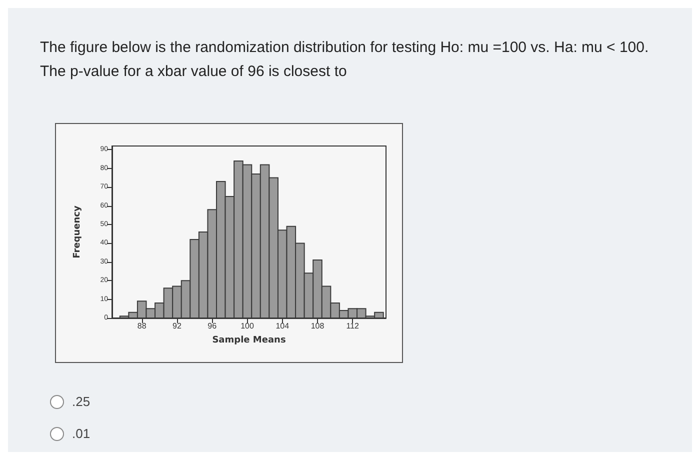  Describe the element at coordinates (142, 326) in the screenshot. I see `x-tick-label: 88` at that location.